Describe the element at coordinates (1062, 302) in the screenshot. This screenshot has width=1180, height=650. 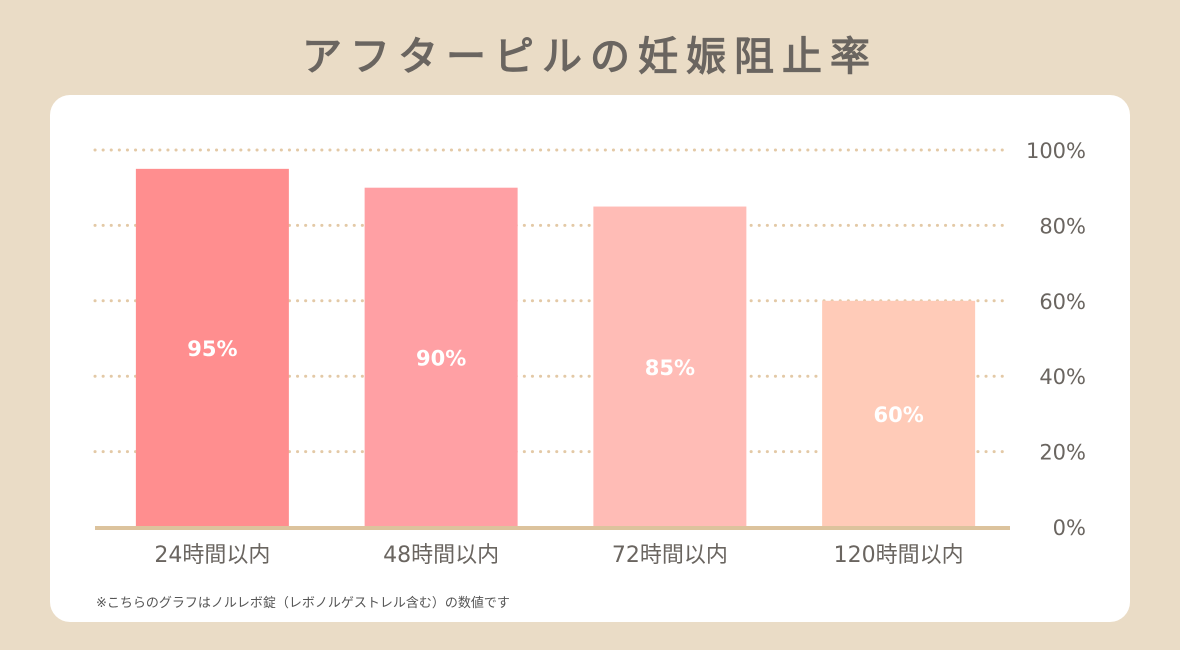
I see `y-tick-label: 60%` at that location.